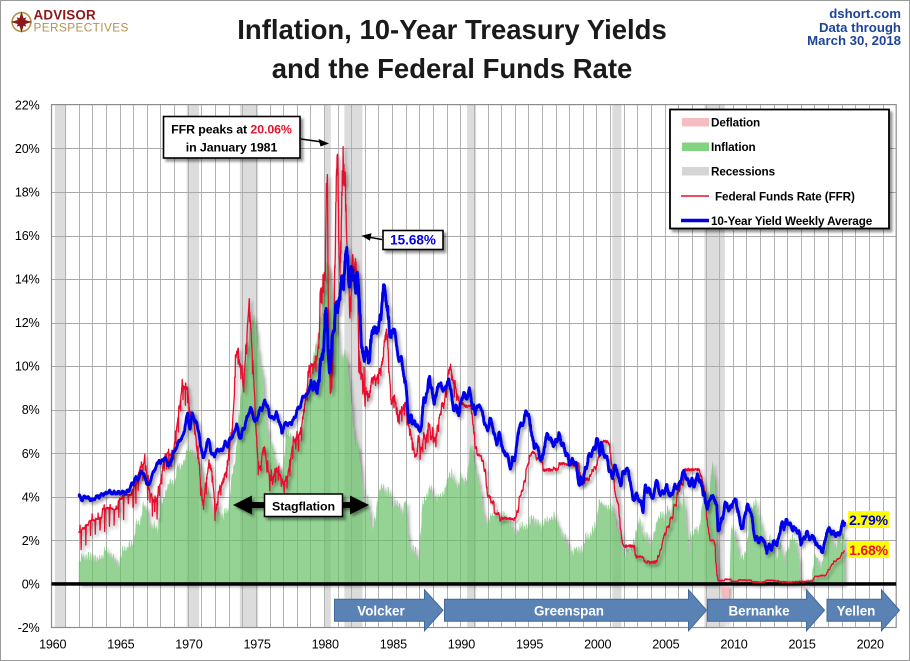  I want to click on svg-text: 1960, so click(52, 645).